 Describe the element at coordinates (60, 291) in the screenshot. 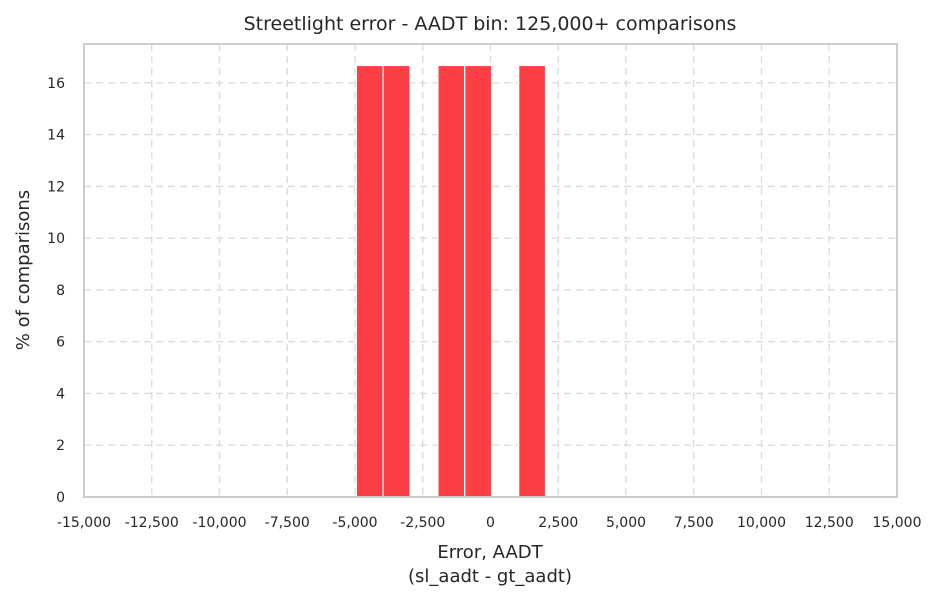

I see `y-tick-label: 8` at that location.